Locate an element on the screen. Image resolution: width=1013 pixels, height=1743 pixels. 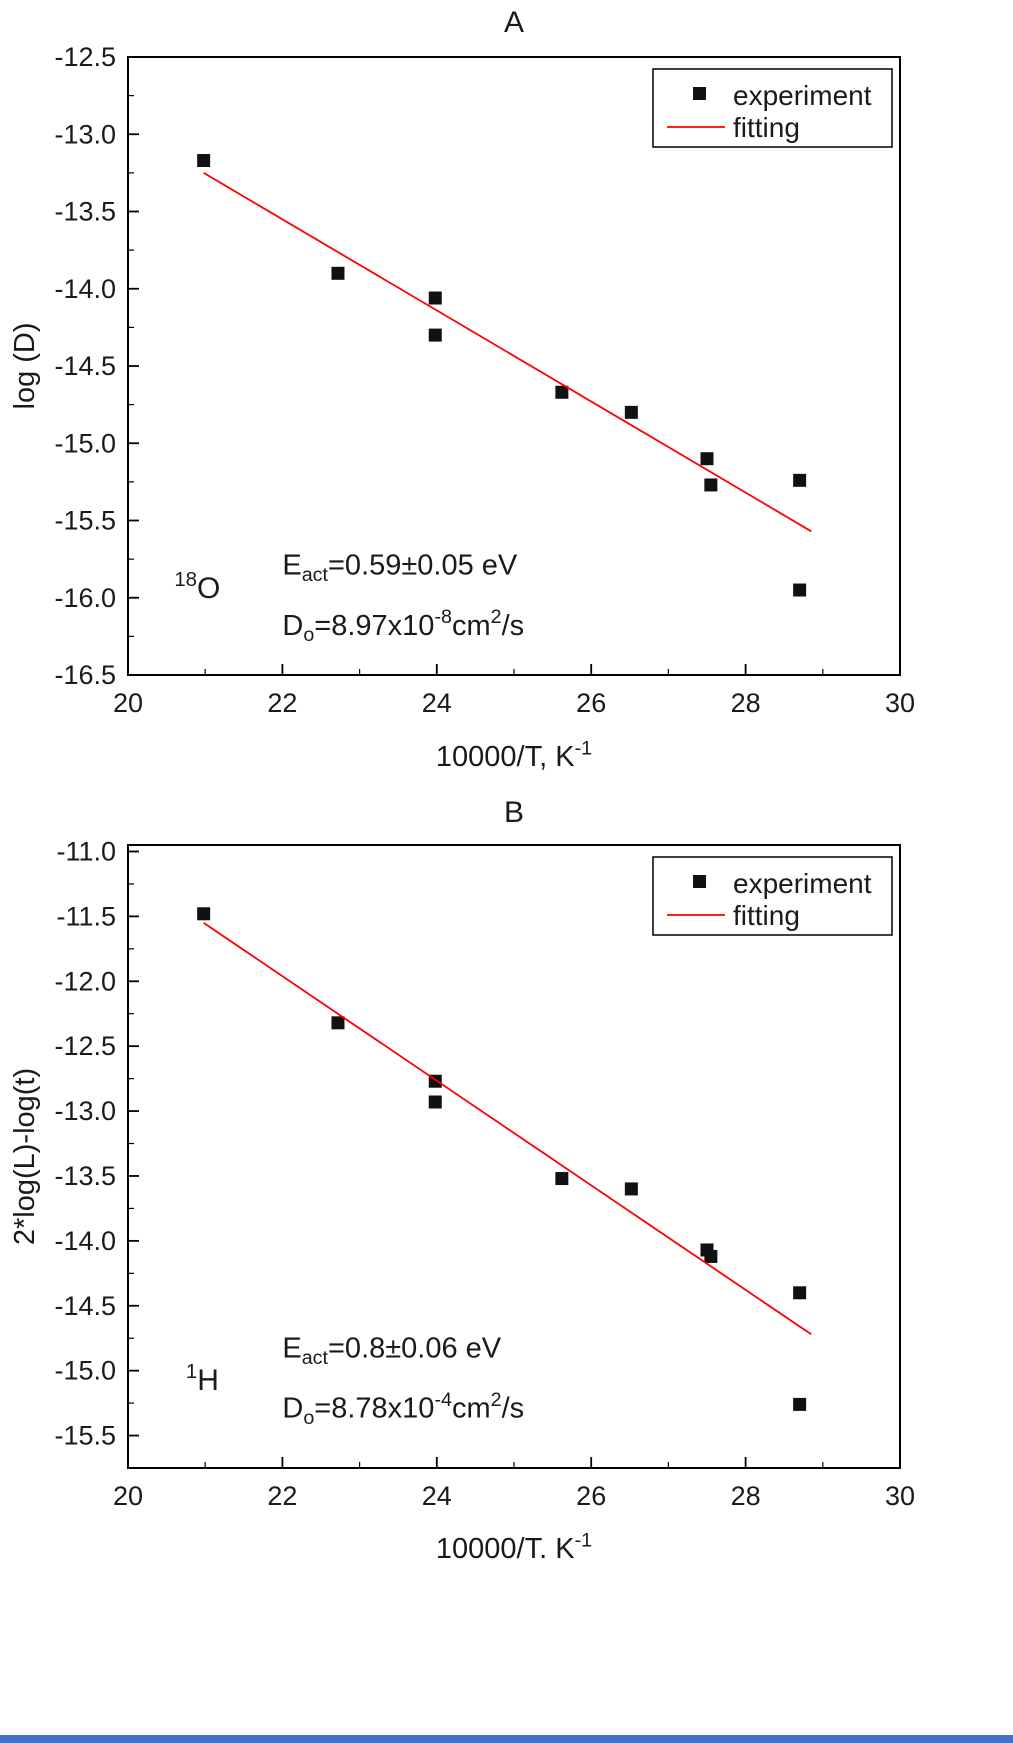
bottom-highlight-strip is located at coordinates (506, 1739).